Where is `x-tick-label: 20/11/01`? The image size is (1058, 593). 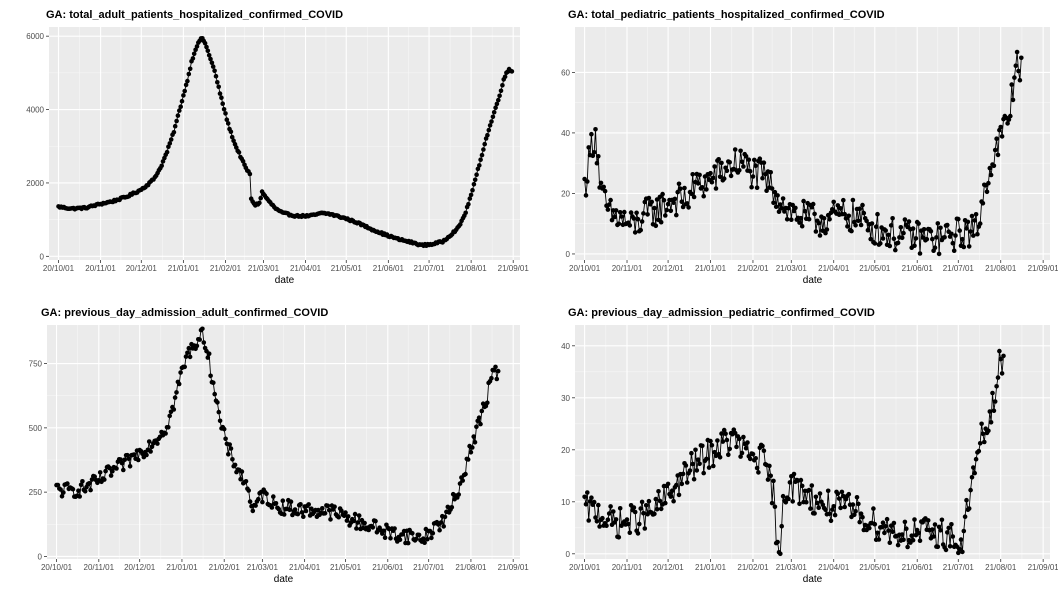 x-tick-label: 20/11/01 is located at coordinates (627, 268).